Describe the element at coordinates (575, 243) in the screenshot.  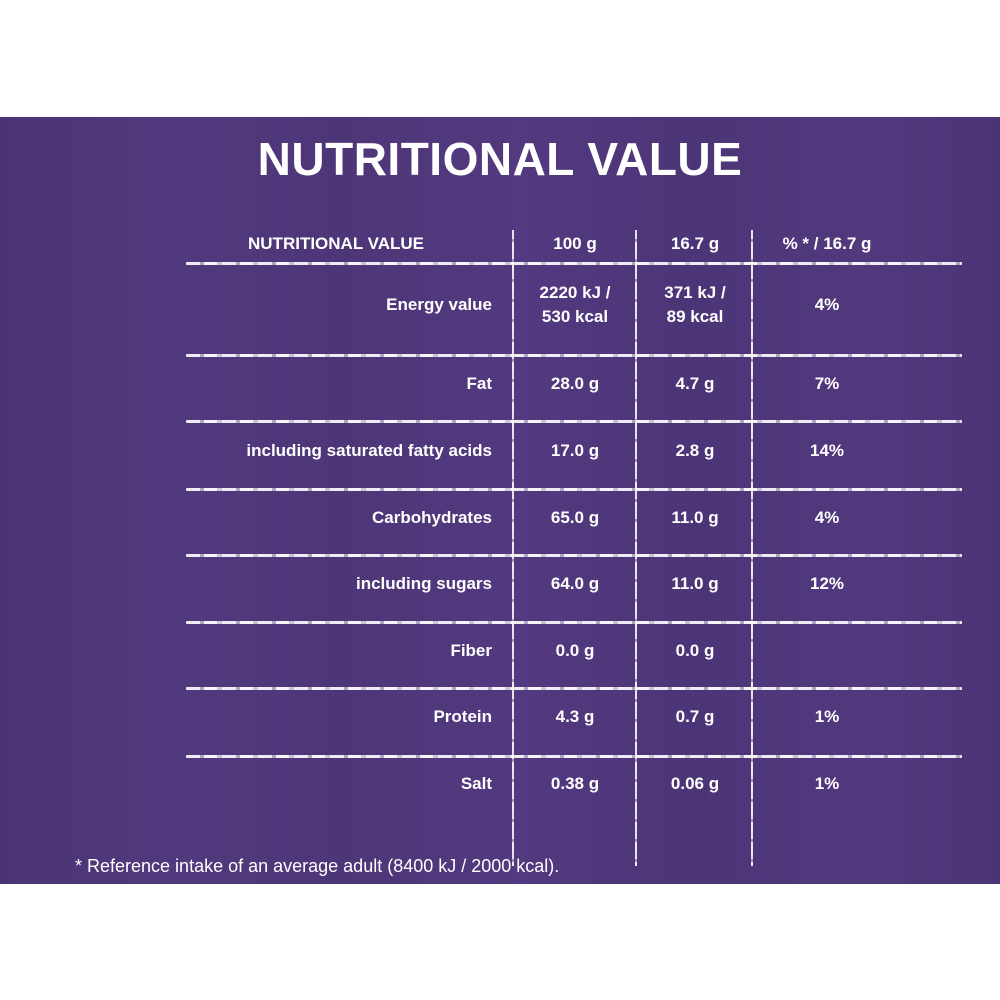
I see `table-header-per-100g: 100 g` at that location.